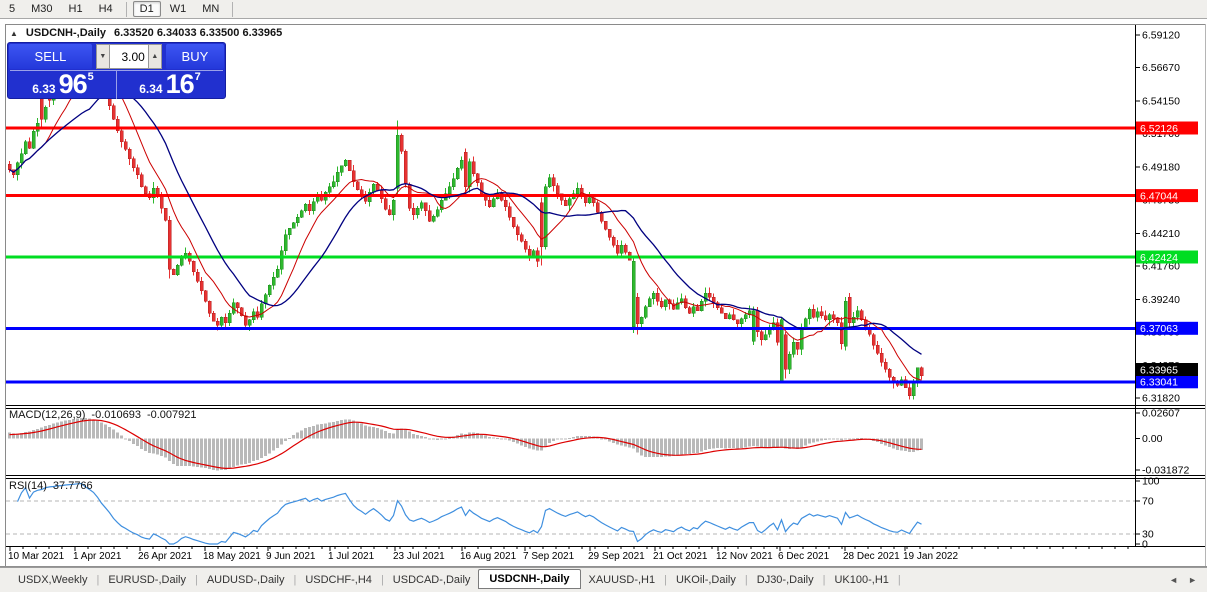 Image resolution: width=1207 pixels, height=592 pixels. Describe the element at coordinates (1161, 234) in the screenshot. I see `y-axis-label: 6.44210` at that location.